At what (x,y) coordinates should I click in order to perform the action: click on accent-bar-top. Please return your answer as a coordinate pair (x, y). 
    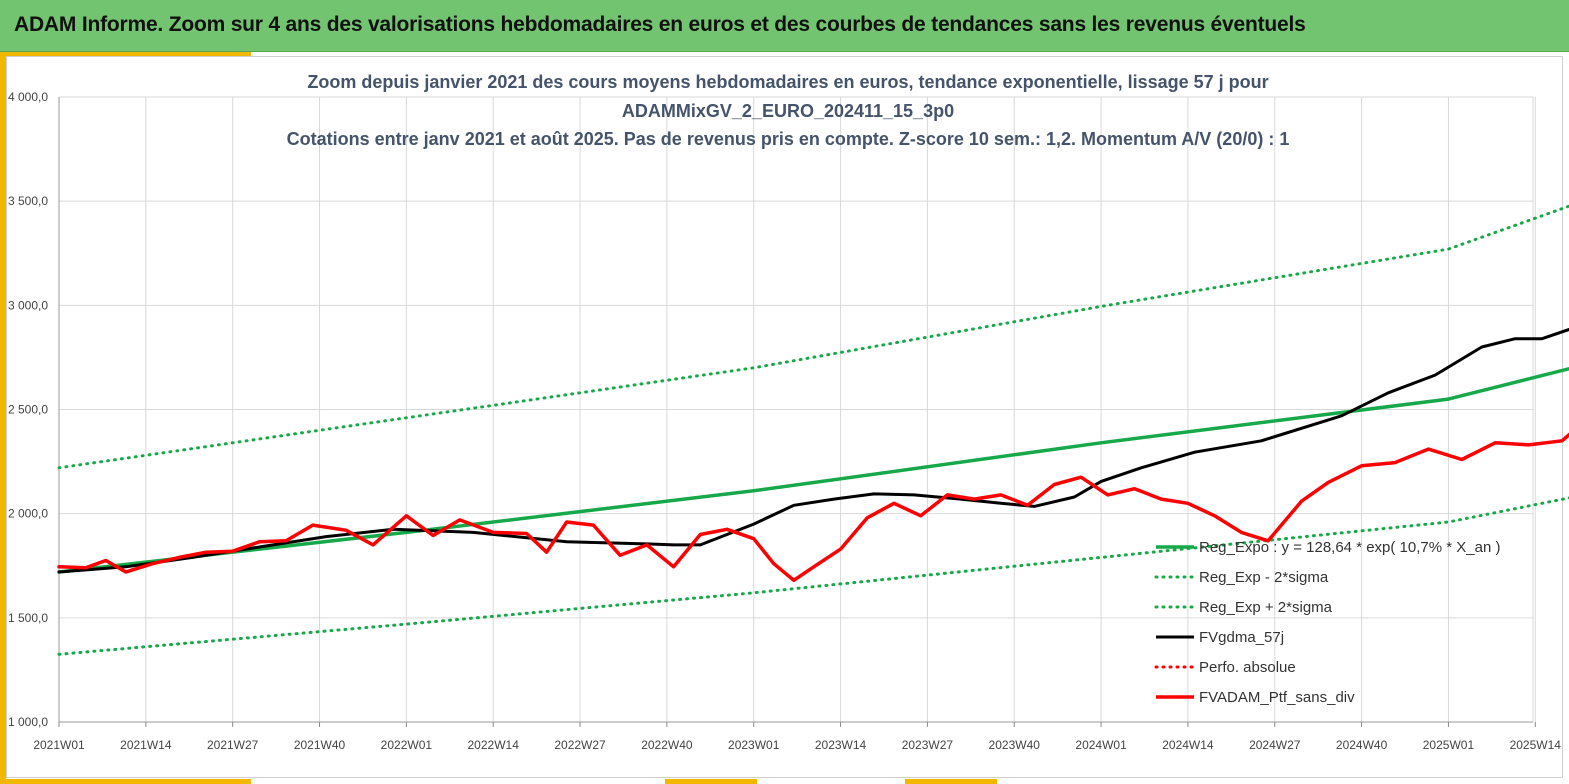
    Looking at the image, I should click on (128, 54).